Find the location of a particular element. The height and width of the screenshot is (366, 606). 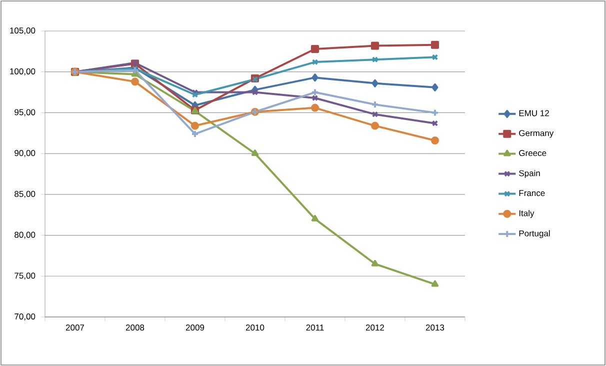

x-tick-label: 2011 is located at coordinates (315, 327).